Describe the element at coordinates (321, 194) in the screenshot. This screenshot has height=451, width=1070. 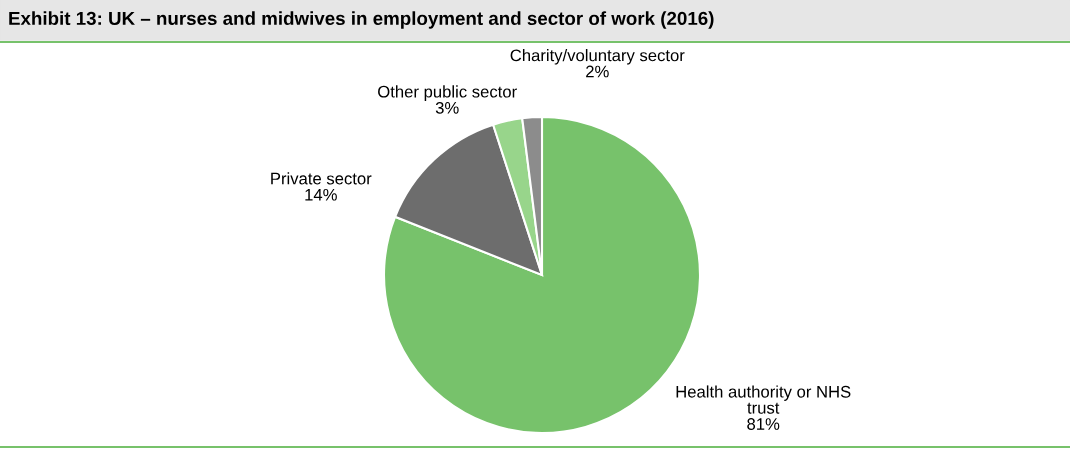
I see `data-label: 14%` at that location.